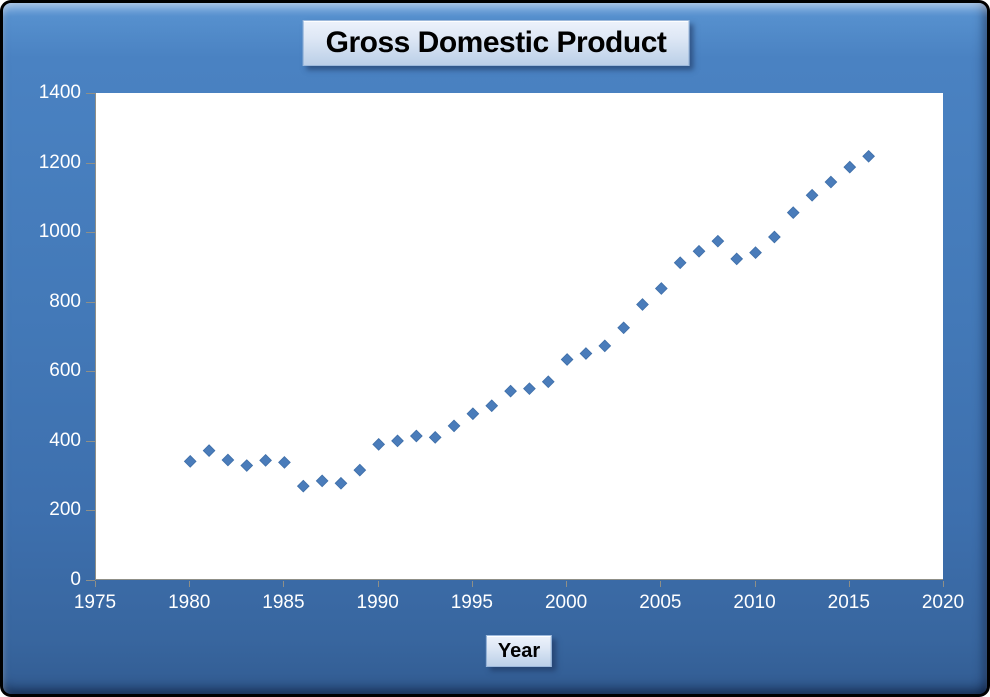  I want to click on y-axis-tick-label: 1400, so click(59, 92).